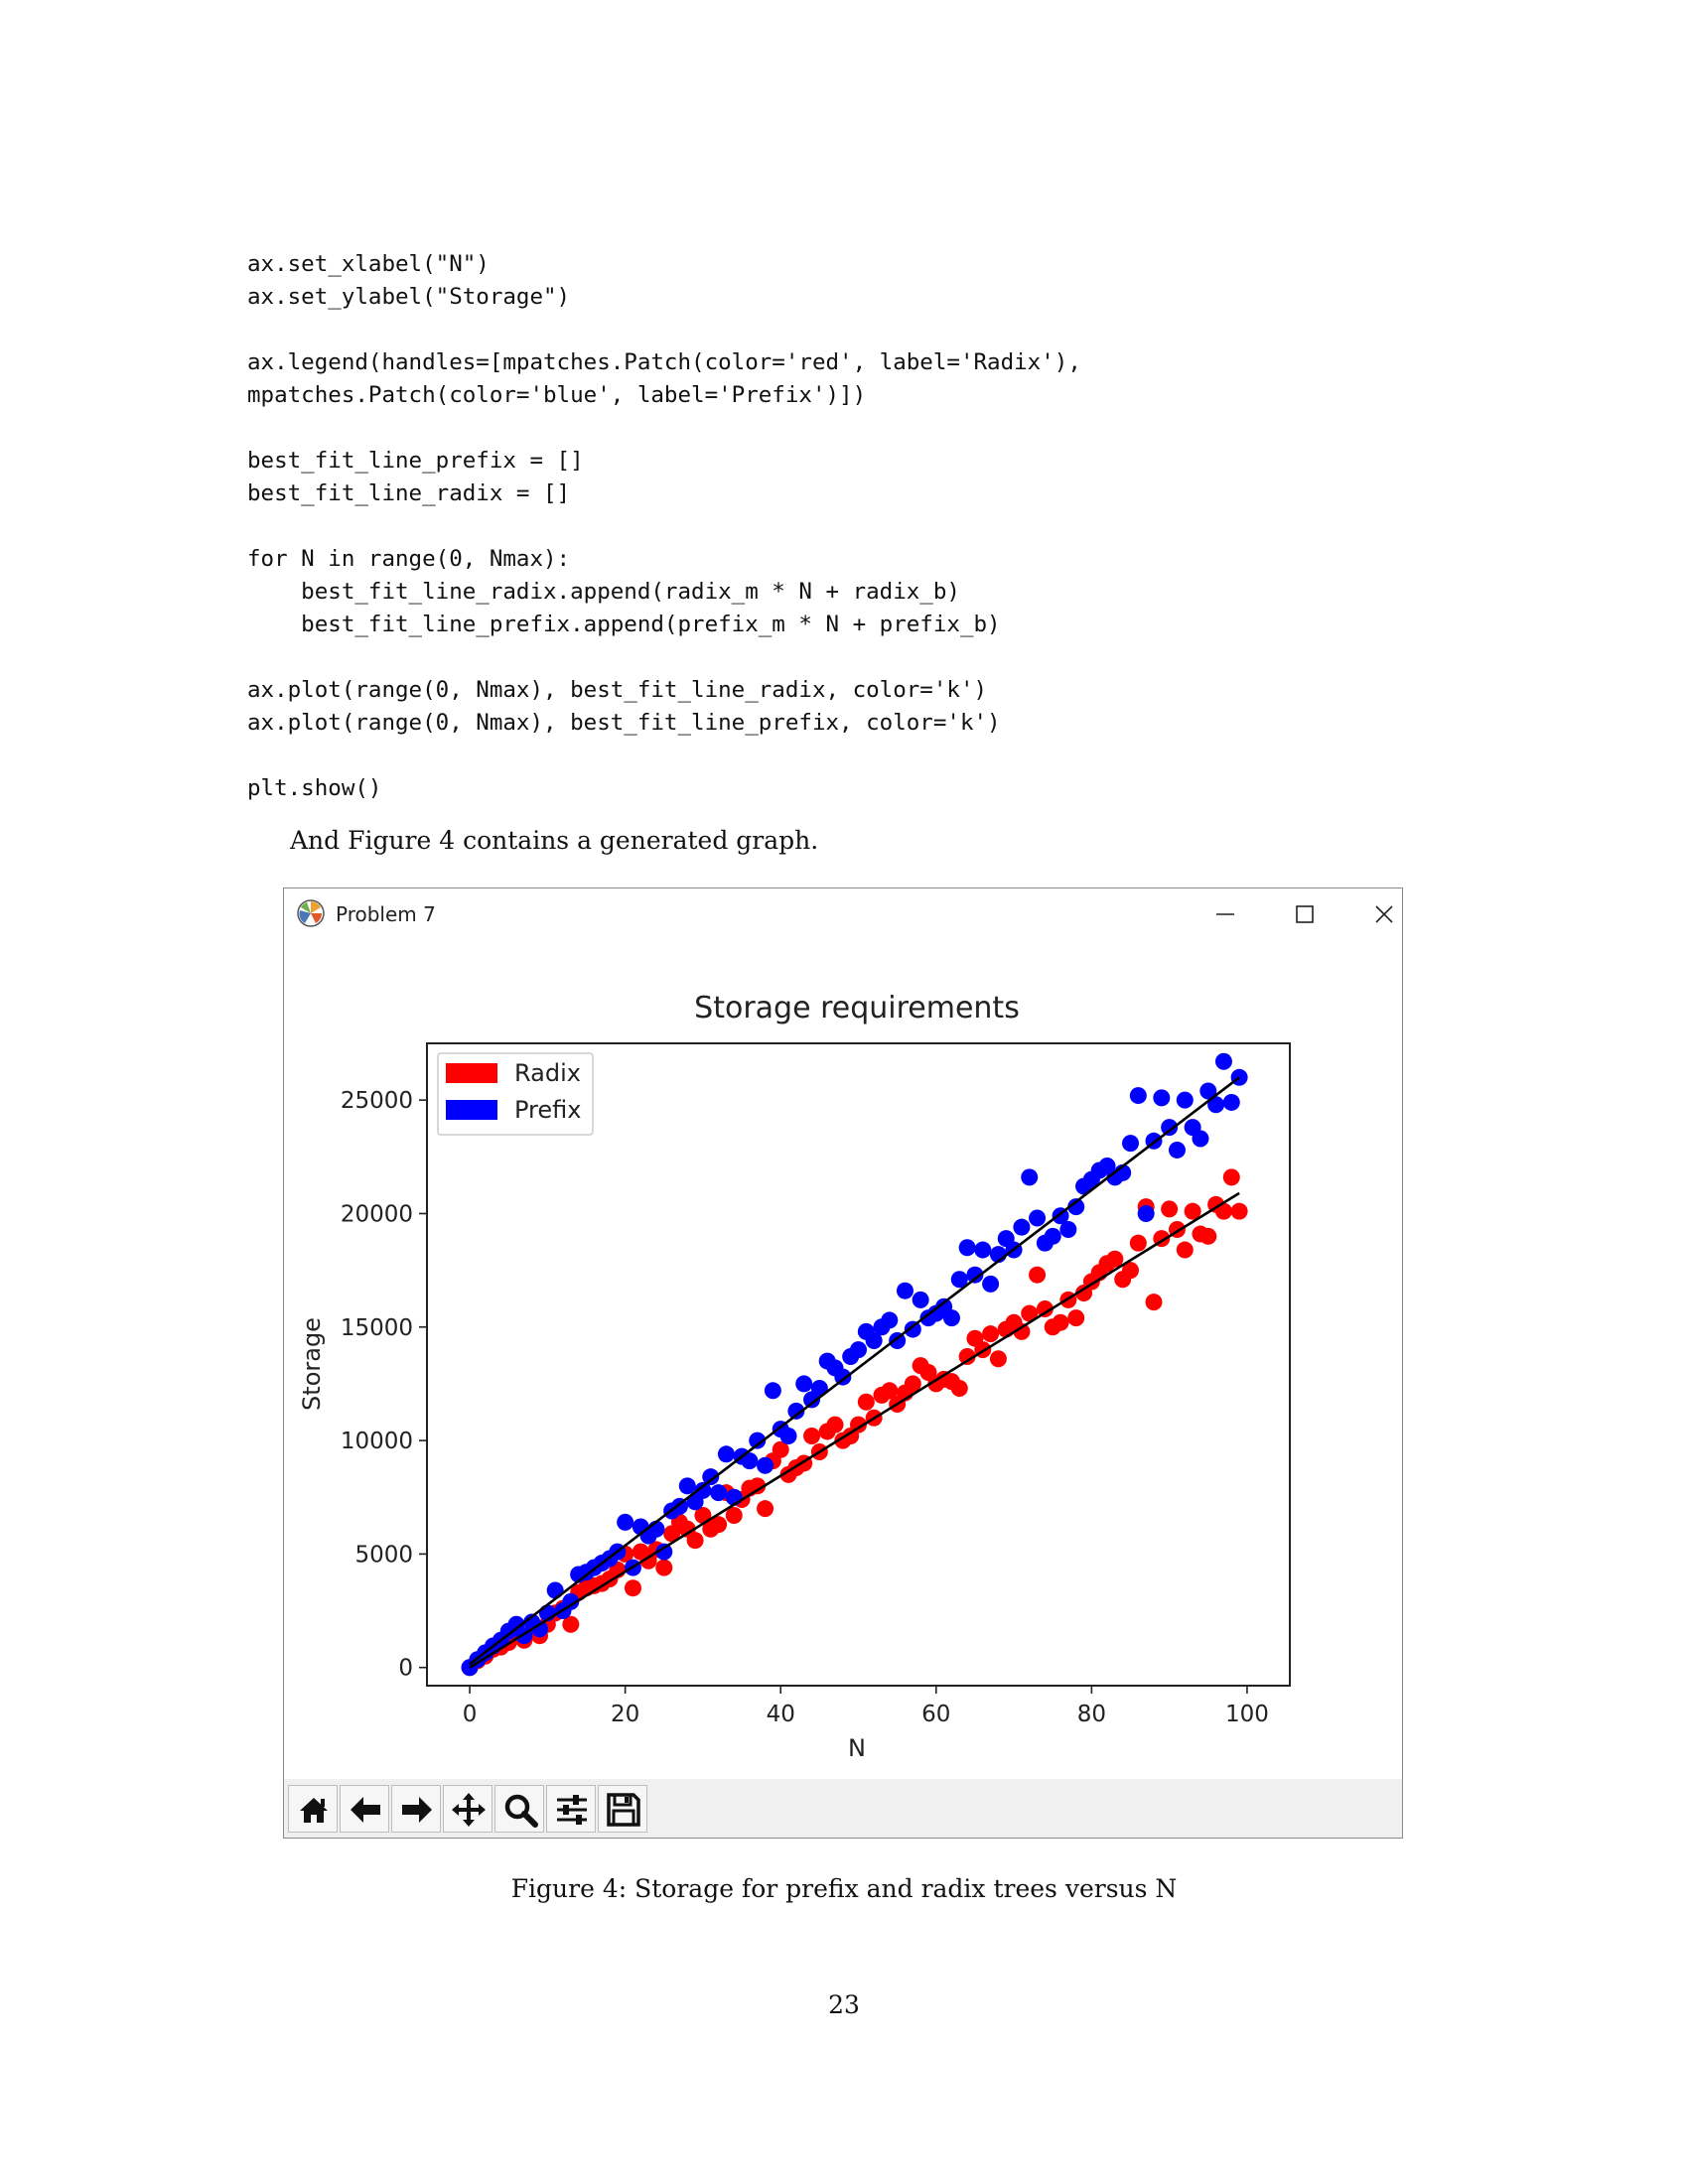  What do you see at coordinates (368, 264) in the screenshot?
I see `code-line: ax.set_xlabel("N")` at bounding box center [368, 264].